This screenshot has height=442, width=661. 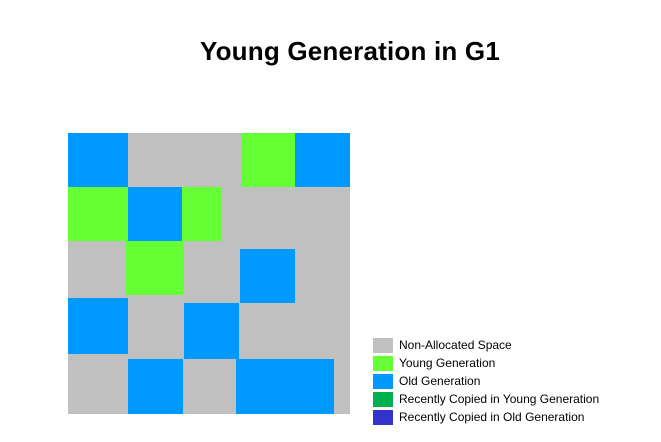 What do you see at coordinates (513, 363) in the screenshot?
I see `legend-item-young-generation: Young Generation` at bounding box center [513, 363].